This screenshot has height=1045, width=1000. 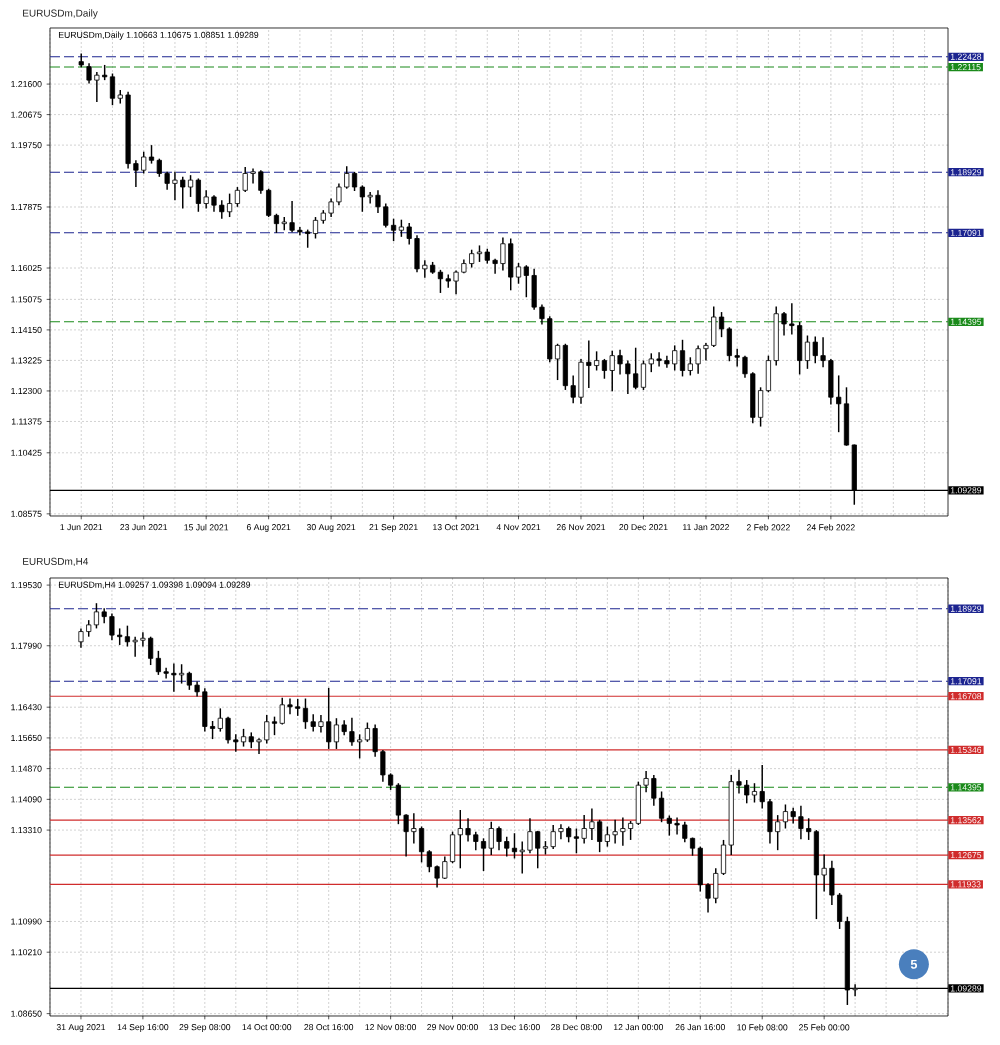 I want to click on text: 5, so click(x=914, y=964).